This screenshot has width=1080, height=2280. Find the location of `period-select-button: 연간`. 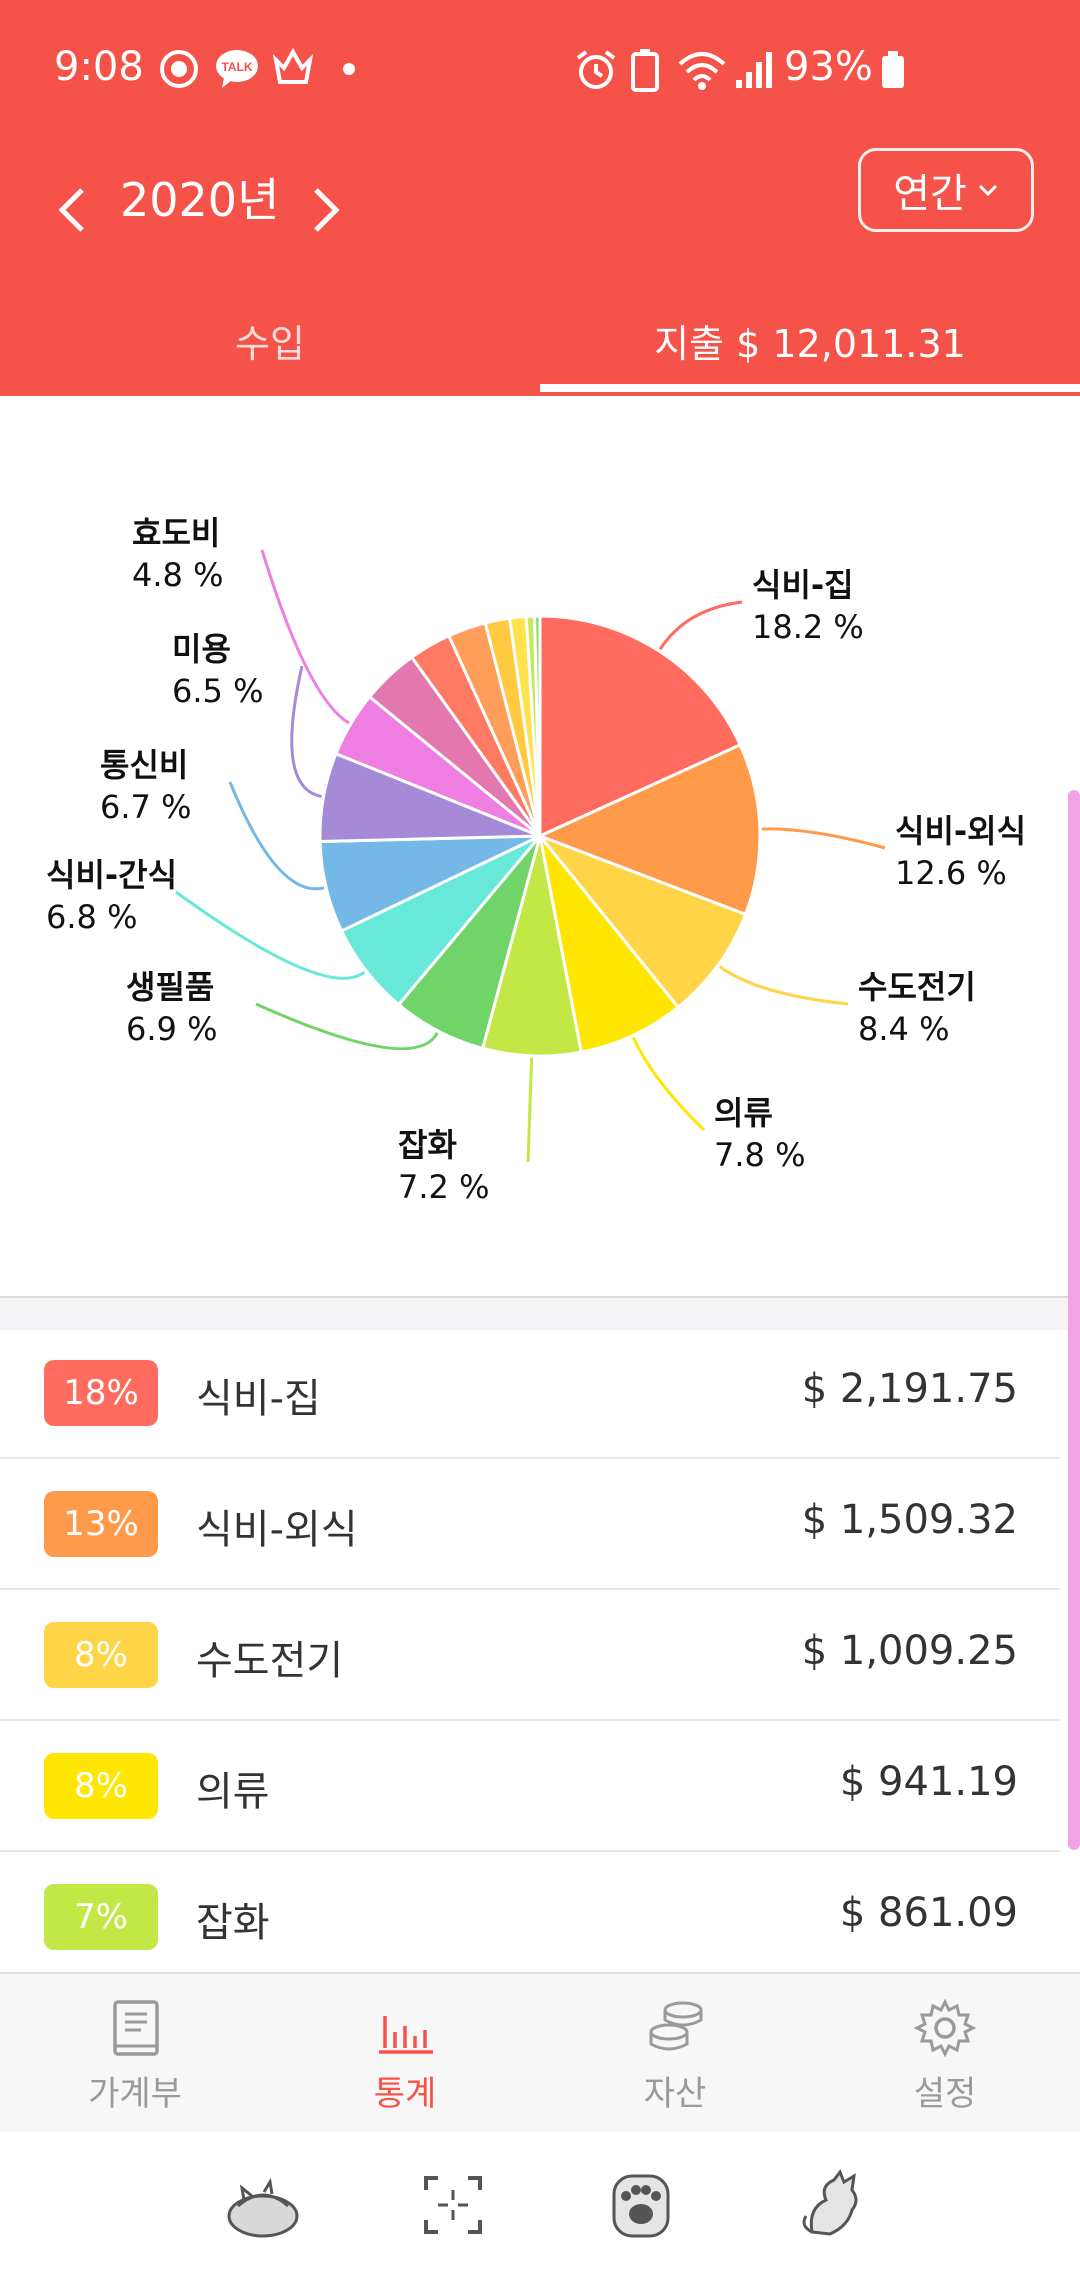

period-select-button: 연간 is located at coordinates (946, 190).